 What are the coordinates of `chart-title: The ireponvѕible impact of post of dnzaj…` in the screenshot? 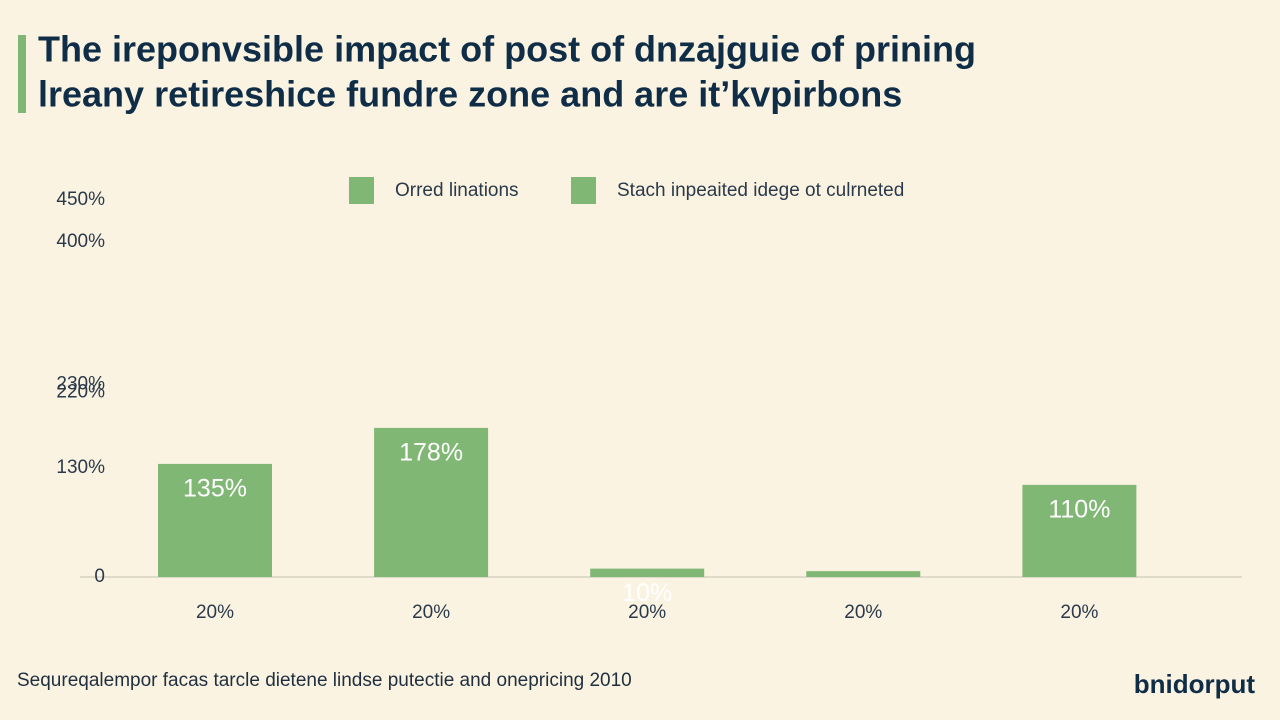 It's located at (507, 49).